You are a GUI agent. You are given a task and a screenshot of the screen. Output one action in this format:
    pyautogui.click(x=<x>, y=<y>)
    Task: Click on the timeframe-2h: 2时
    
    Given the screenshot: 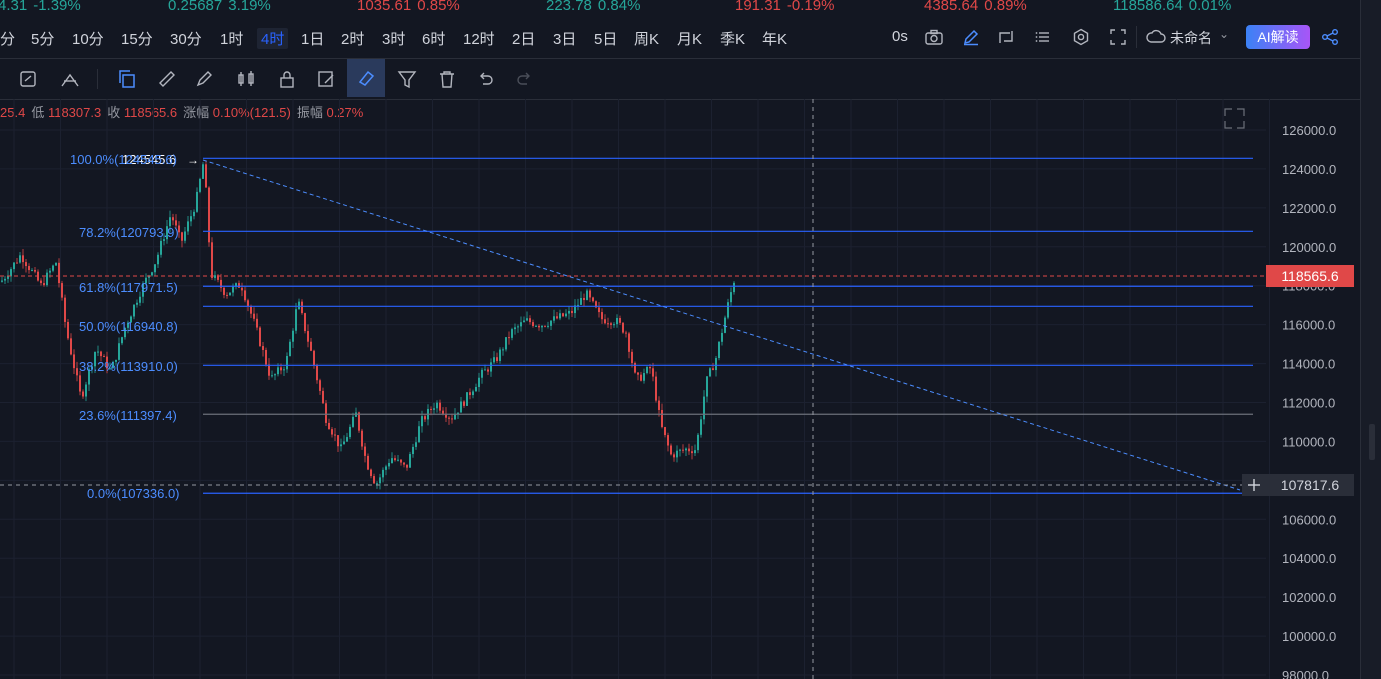 What is the action you would take?
    pyautogui.click(x=353, y=39)
    